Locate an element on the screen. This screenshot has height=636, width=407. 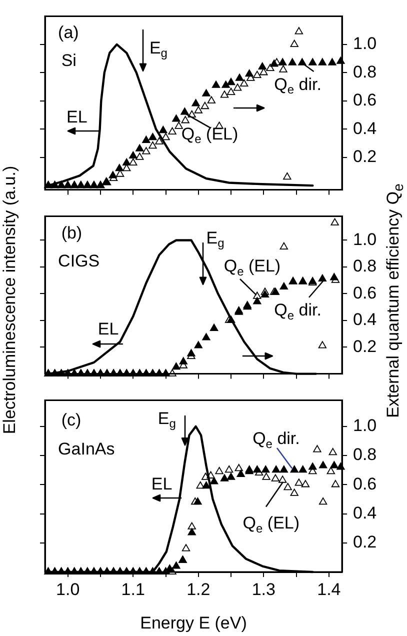
x-axis-title: Energy E (eV) is located at coordinates (193, 622).